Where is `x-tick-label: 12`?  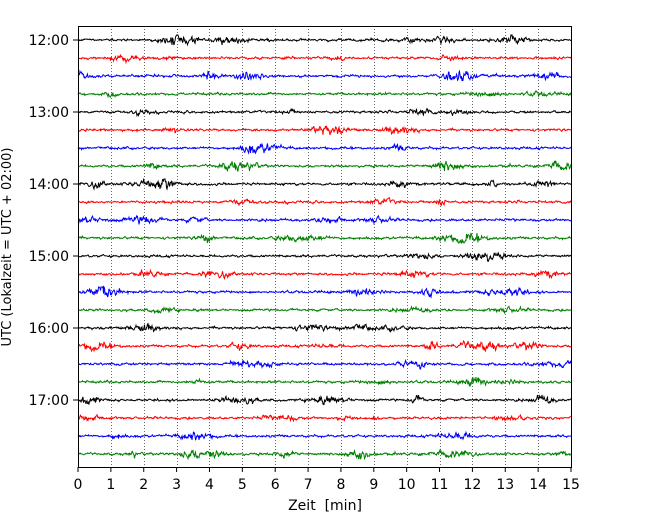 x-tick-label: 12 is located at coordinates (472, 485).